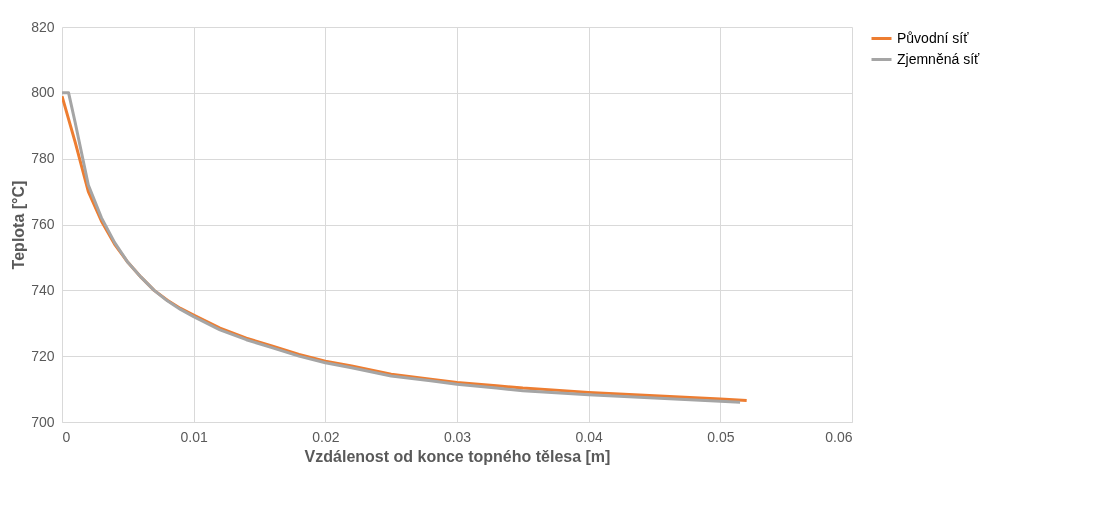  What do you see at coordinates (721, 436) in the screenshot?
I see `x-tick-label: 0.05` at bounding box center [721, 436].